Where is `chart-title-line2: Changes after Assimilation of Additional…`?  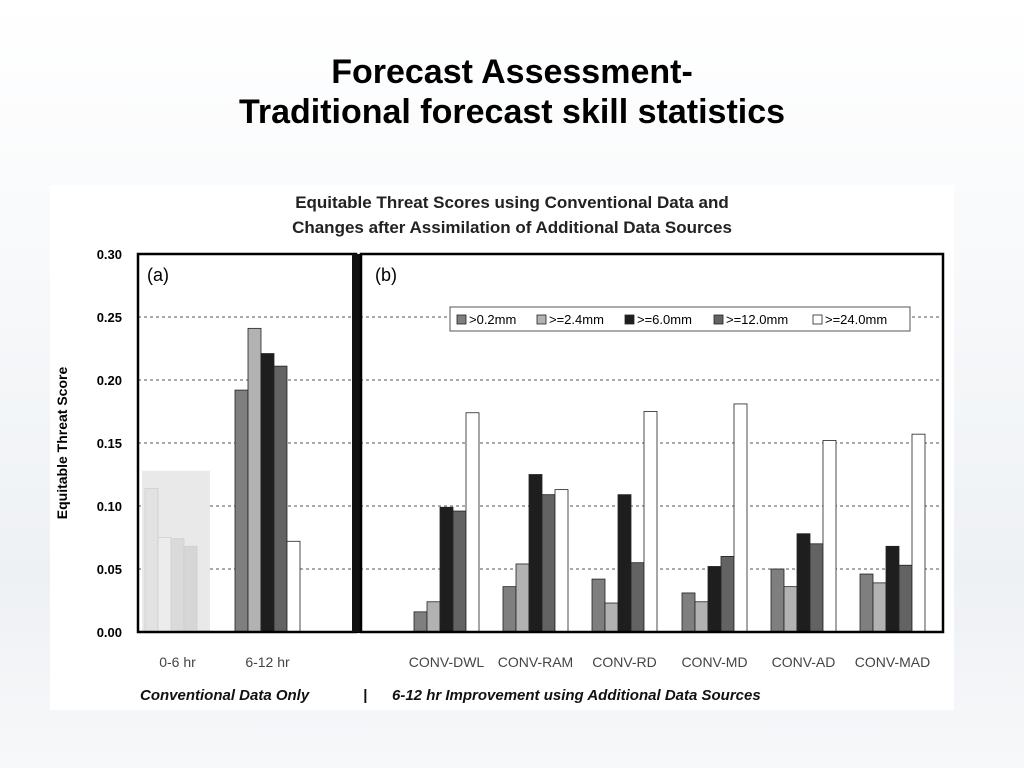
chart-title-line2: Changes after Assimilation of Additional… is located at coordinates (512, 227).